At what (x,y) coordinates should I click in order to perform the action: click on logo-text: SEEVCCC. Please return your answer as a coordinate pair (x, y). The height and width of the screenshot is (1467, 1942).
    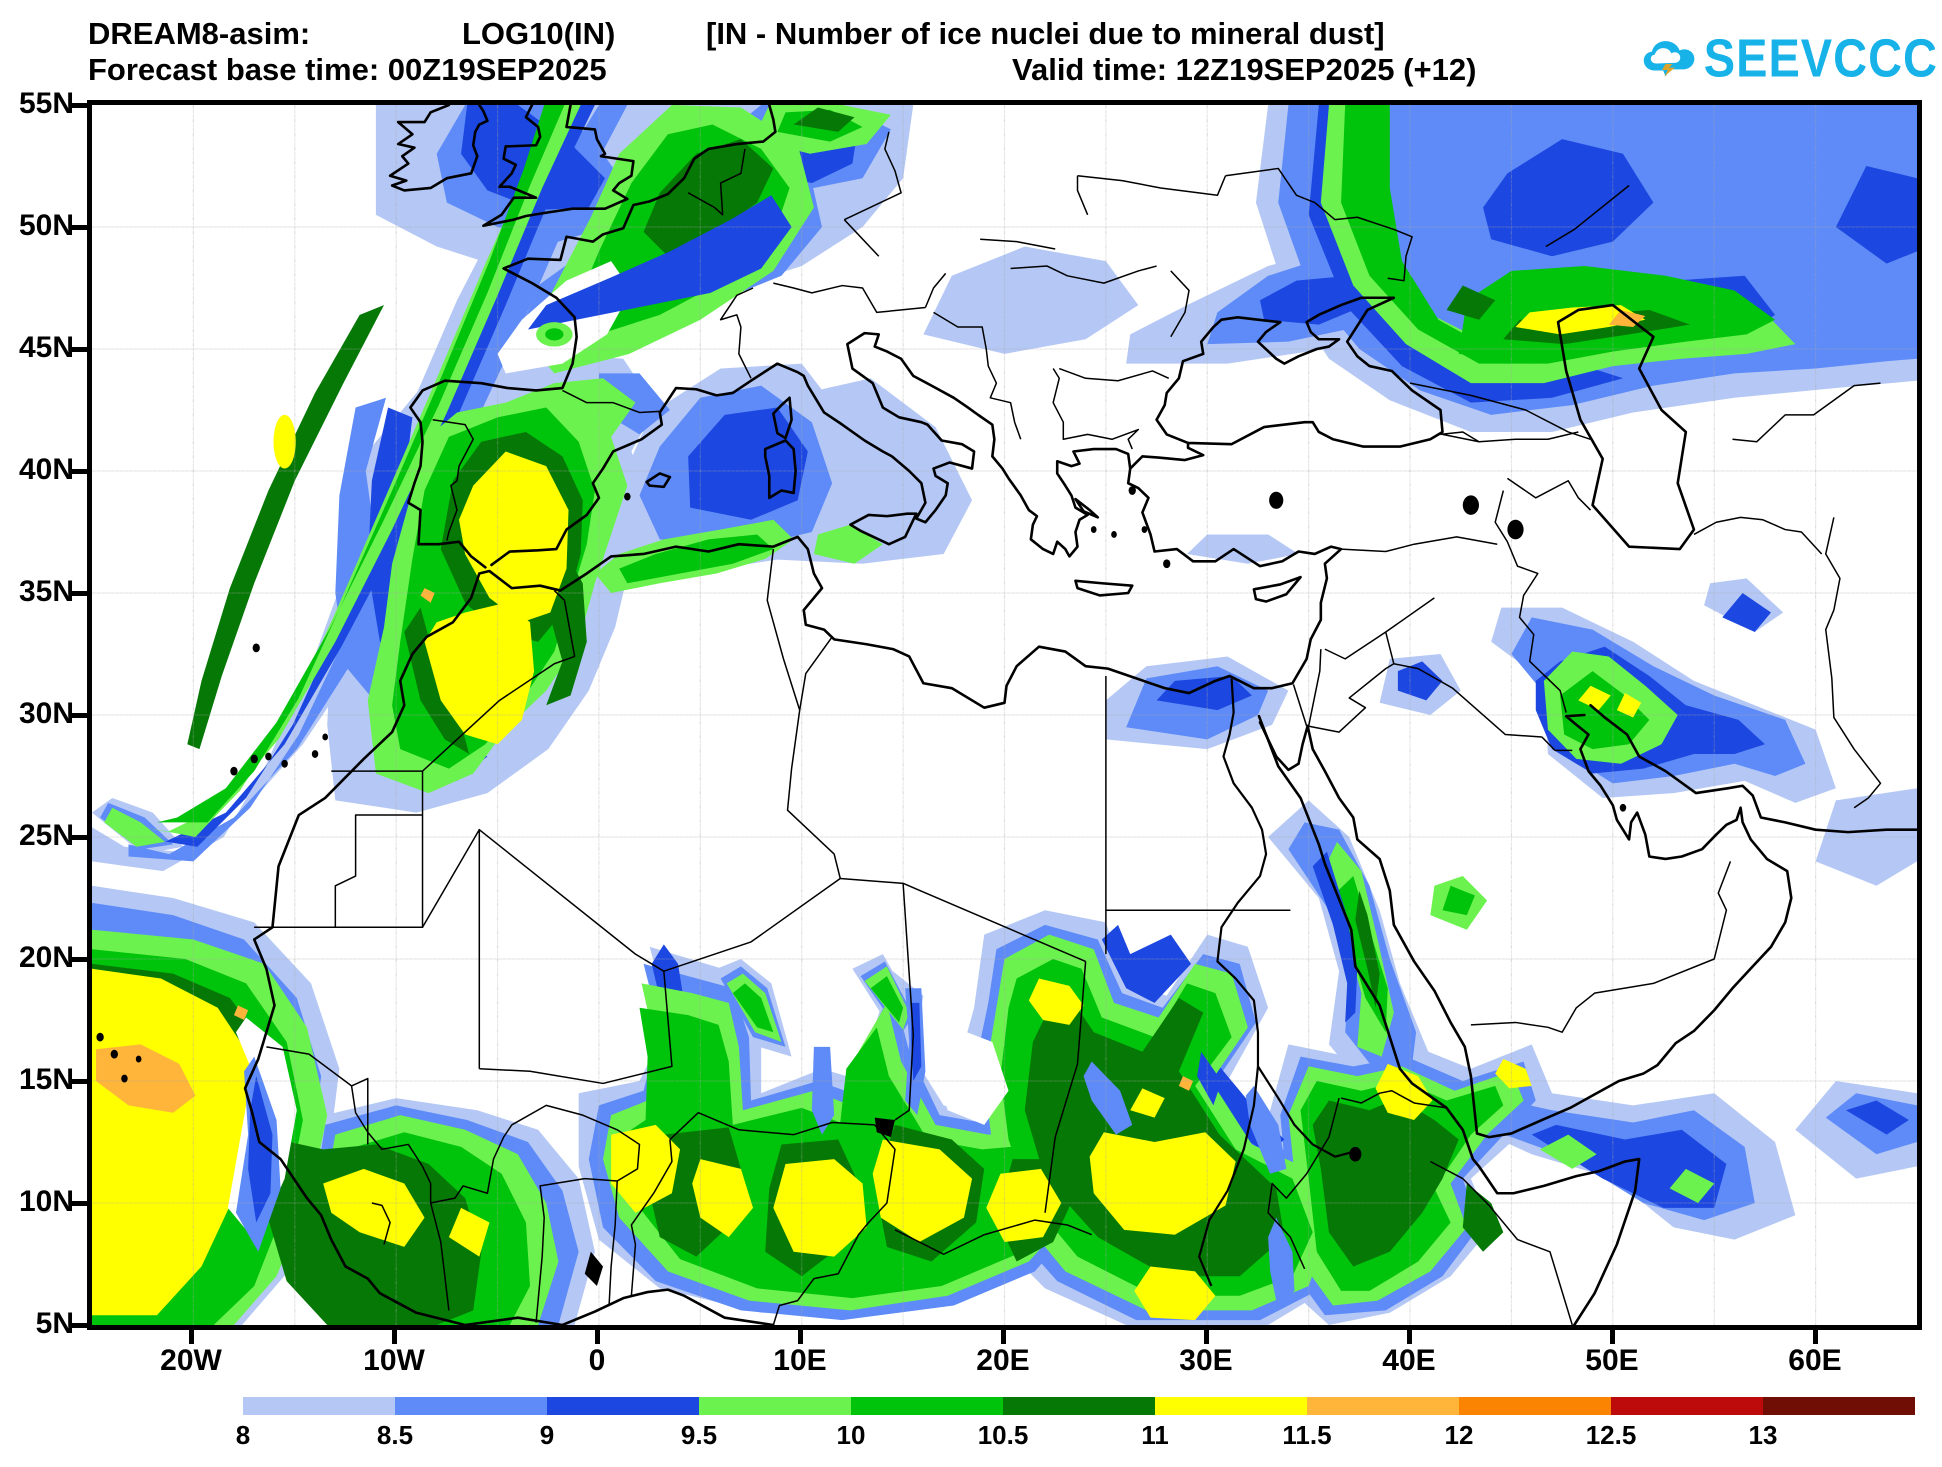
    Looking at the image, I should click on (1820, 57).